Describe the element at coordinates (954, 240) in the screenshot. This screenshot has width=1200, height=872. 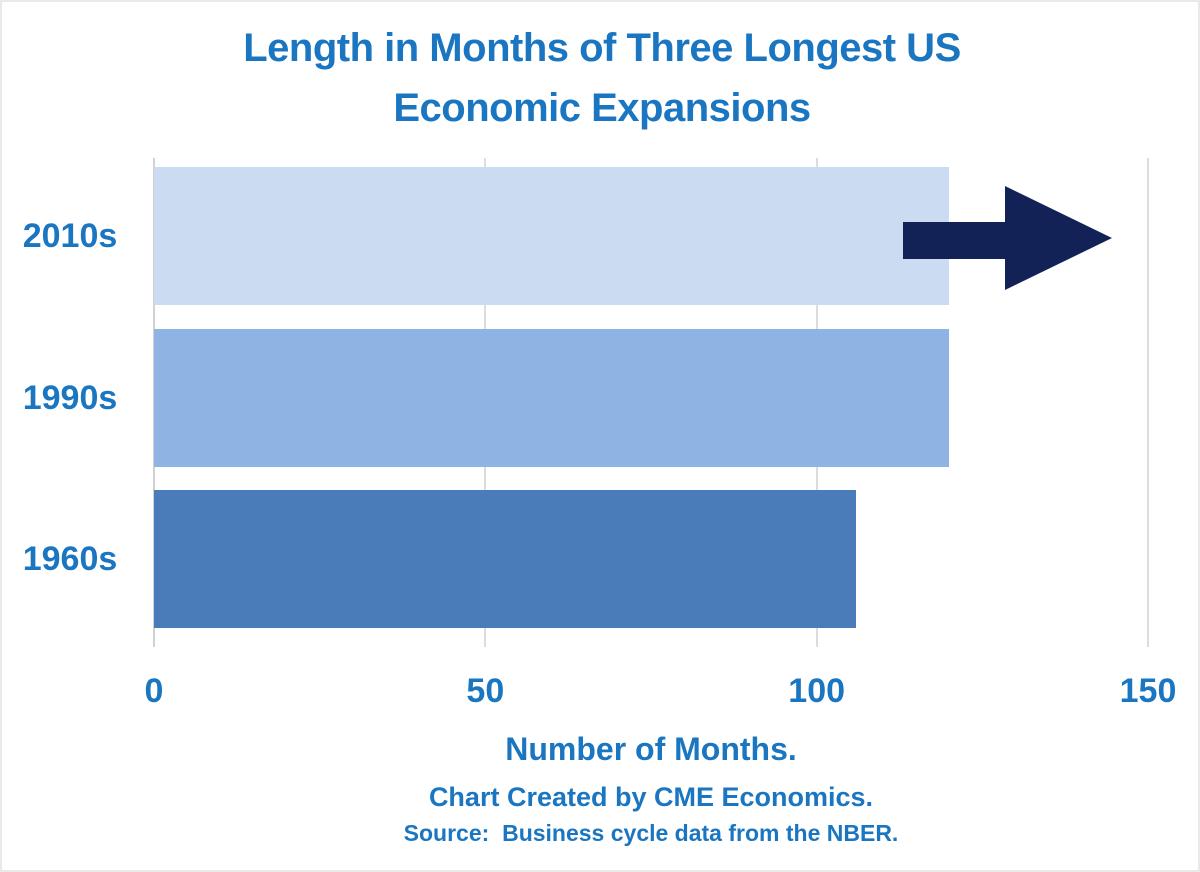
I see `trend-arrow-shaft` at that location.